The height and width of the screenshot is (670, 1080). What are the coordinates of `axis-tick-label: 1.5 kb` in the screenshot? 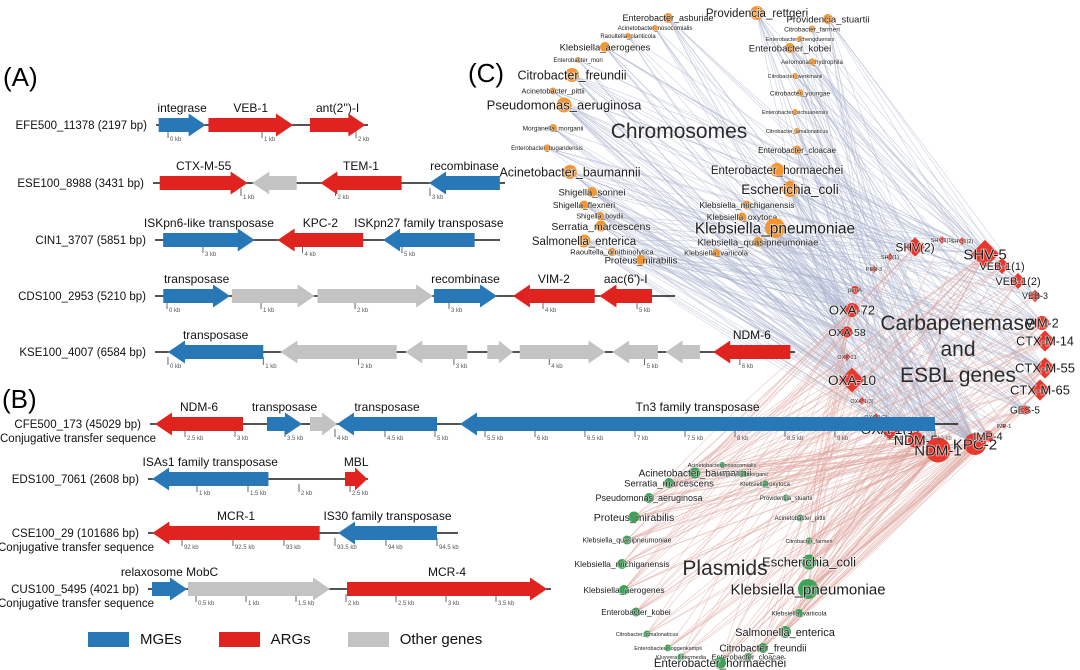 It's located at (258, 494).